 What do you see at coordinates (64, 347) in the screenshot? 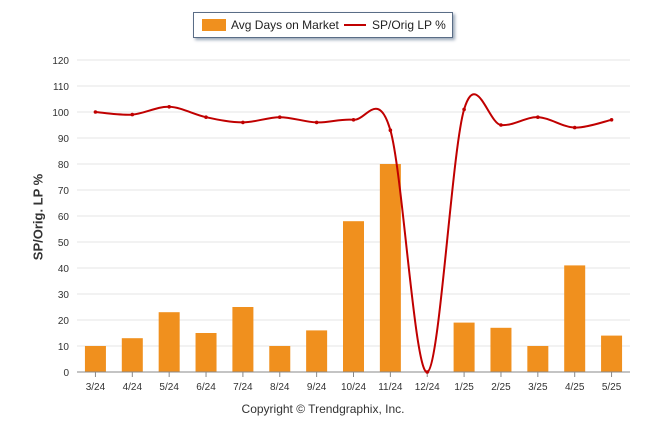
I see `y-tick-label: 10` at bounding box center [64, 347].